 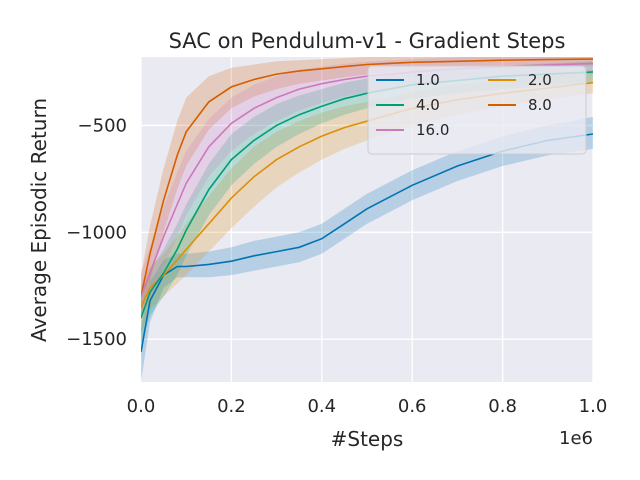 I want to click on y-tick-label: −1500, so click(x=96, y=339).